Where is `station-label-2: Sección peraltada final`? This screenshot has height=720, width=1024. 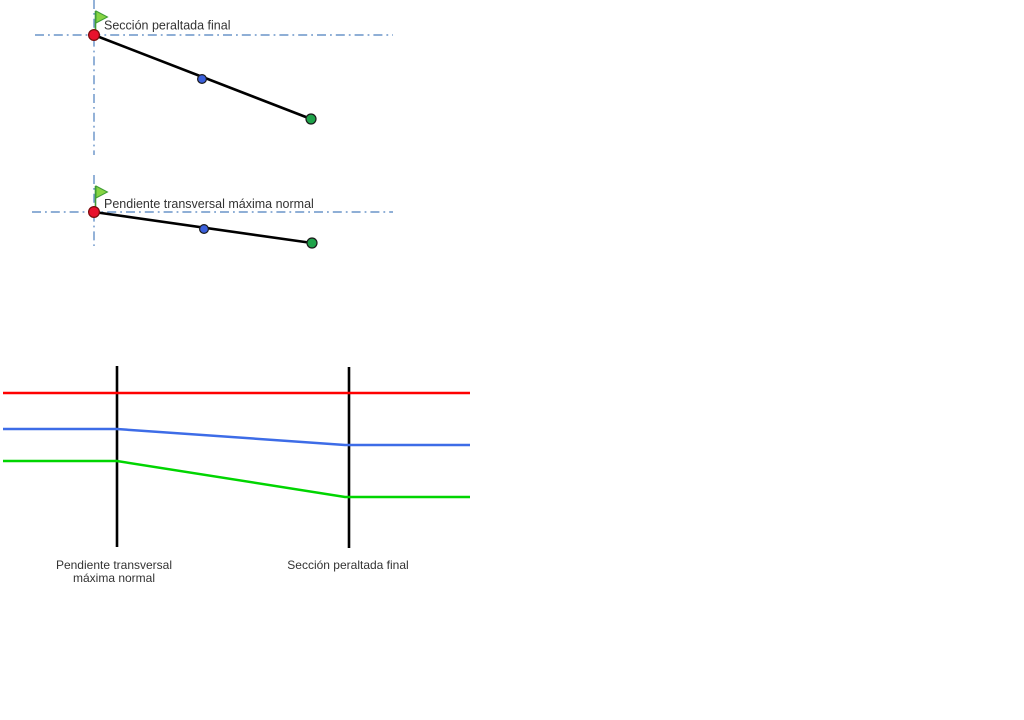 station-label-2: Sección peraltada final is located at coordinates (347, 565).